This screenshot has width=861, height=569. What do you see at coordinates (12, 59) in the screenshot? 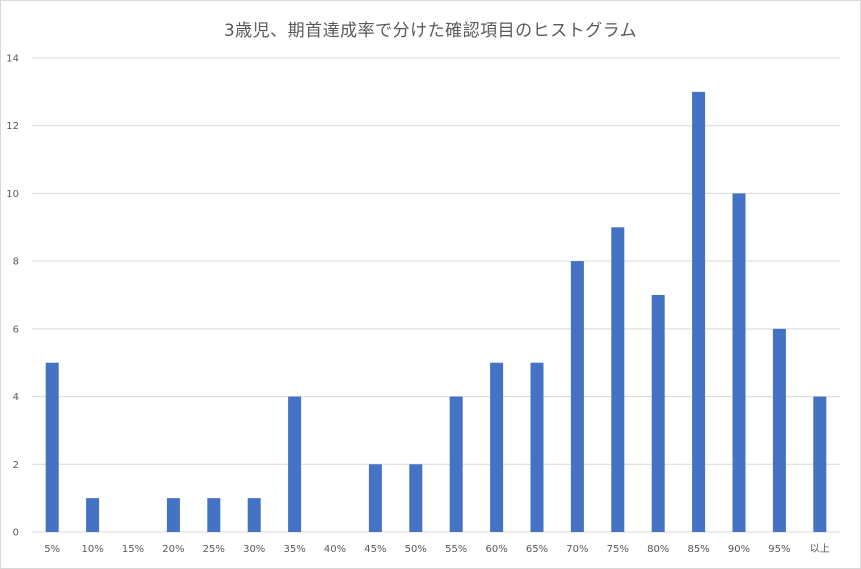
I see `y-tick-label: 14` at bounding box center [12, 59].